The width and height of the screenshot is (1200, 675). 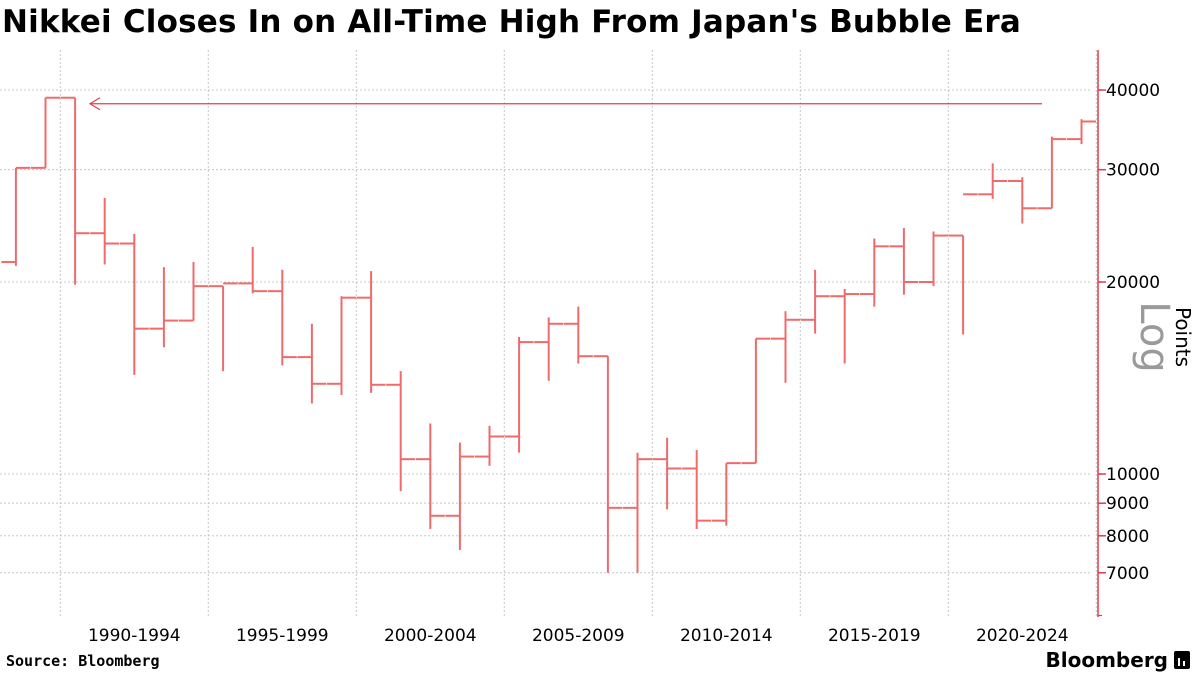 What do you see at coordinates (697, 489) in the screenshot?
I see `ohlc-bar-2011` at bounding box center [697, 489].